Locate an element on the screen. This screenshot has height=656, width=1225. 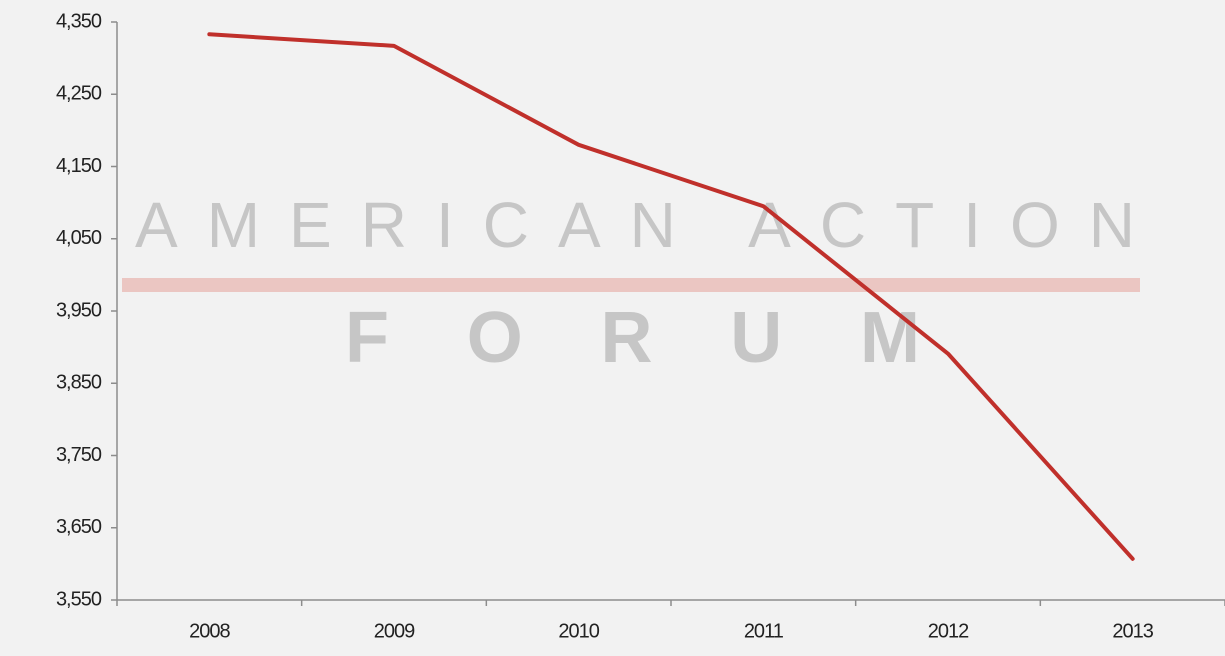
watermark-bar is located at coordinates (631, 285).